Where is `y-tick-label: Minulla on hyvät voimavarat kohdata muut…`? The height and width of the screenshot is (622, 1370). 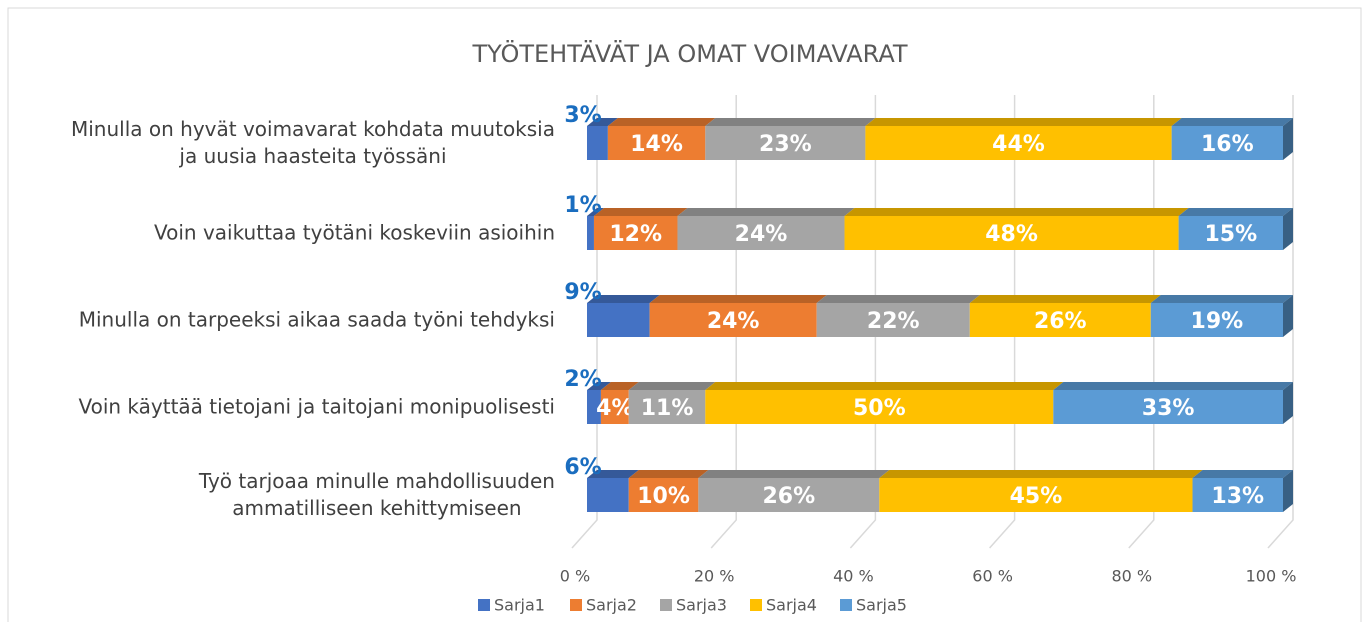
y-tick-label: Minulla on hyvät voimavarat kohdata muut… is located at coordinates (312, 142).